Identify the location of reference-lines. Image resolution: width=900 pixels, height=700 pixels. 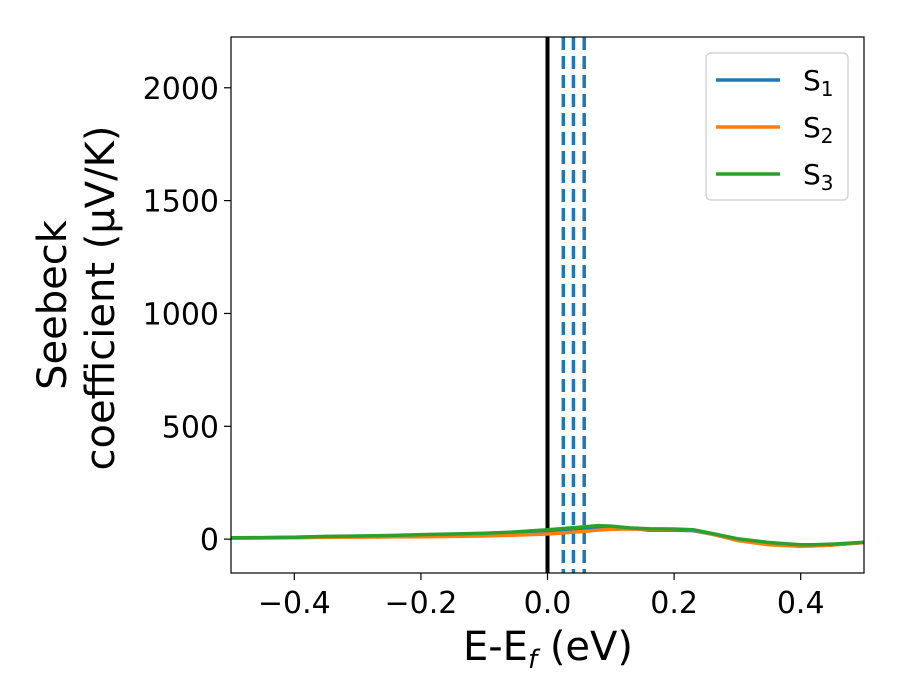
(565, 305).